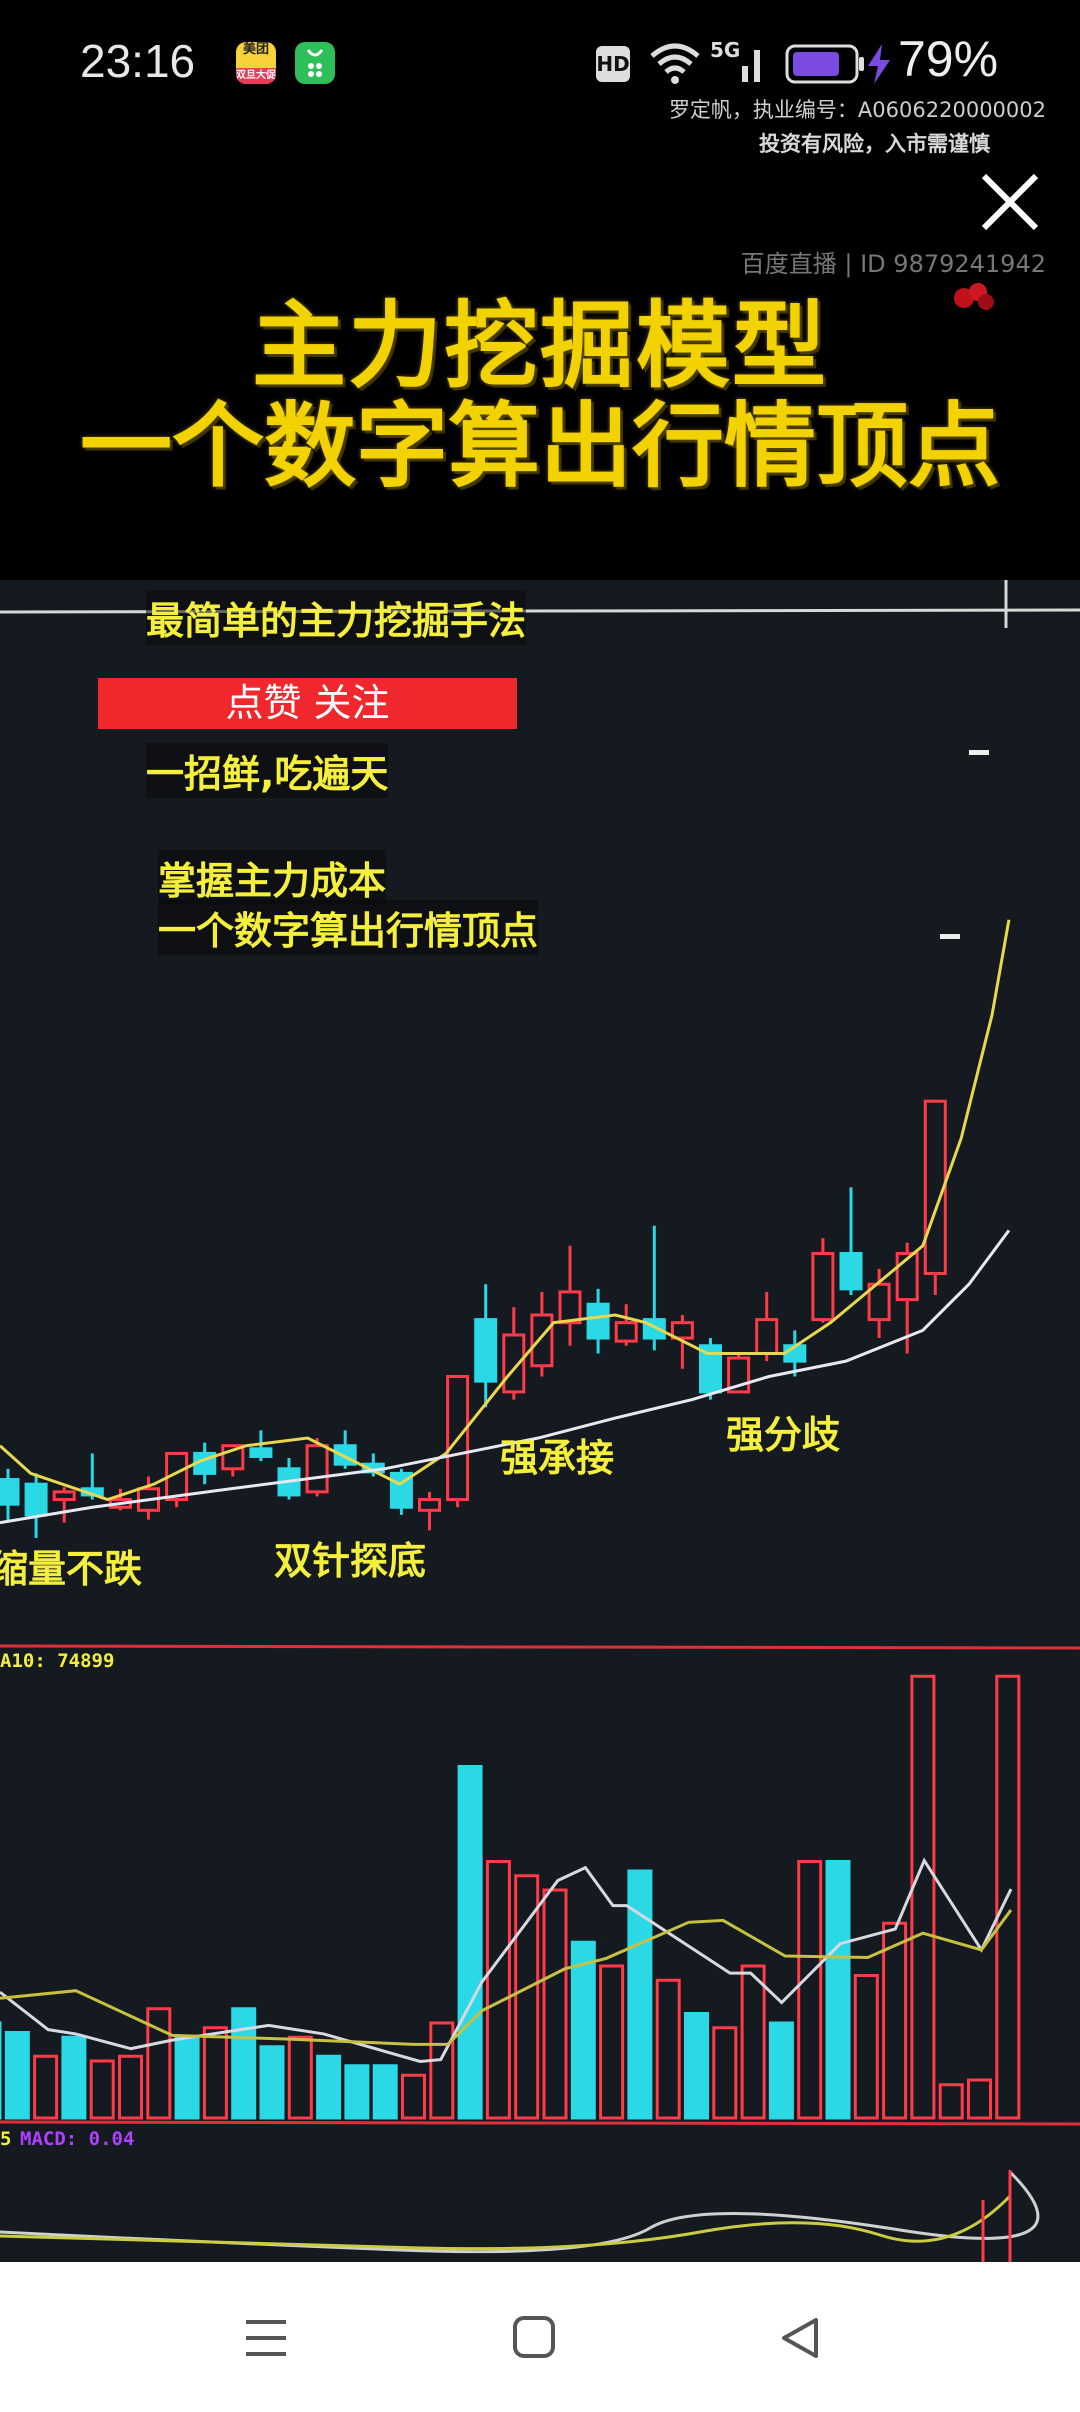 The image size is (1080, 2412). I want to click on back-triangle-icon, so click(800, 2338).